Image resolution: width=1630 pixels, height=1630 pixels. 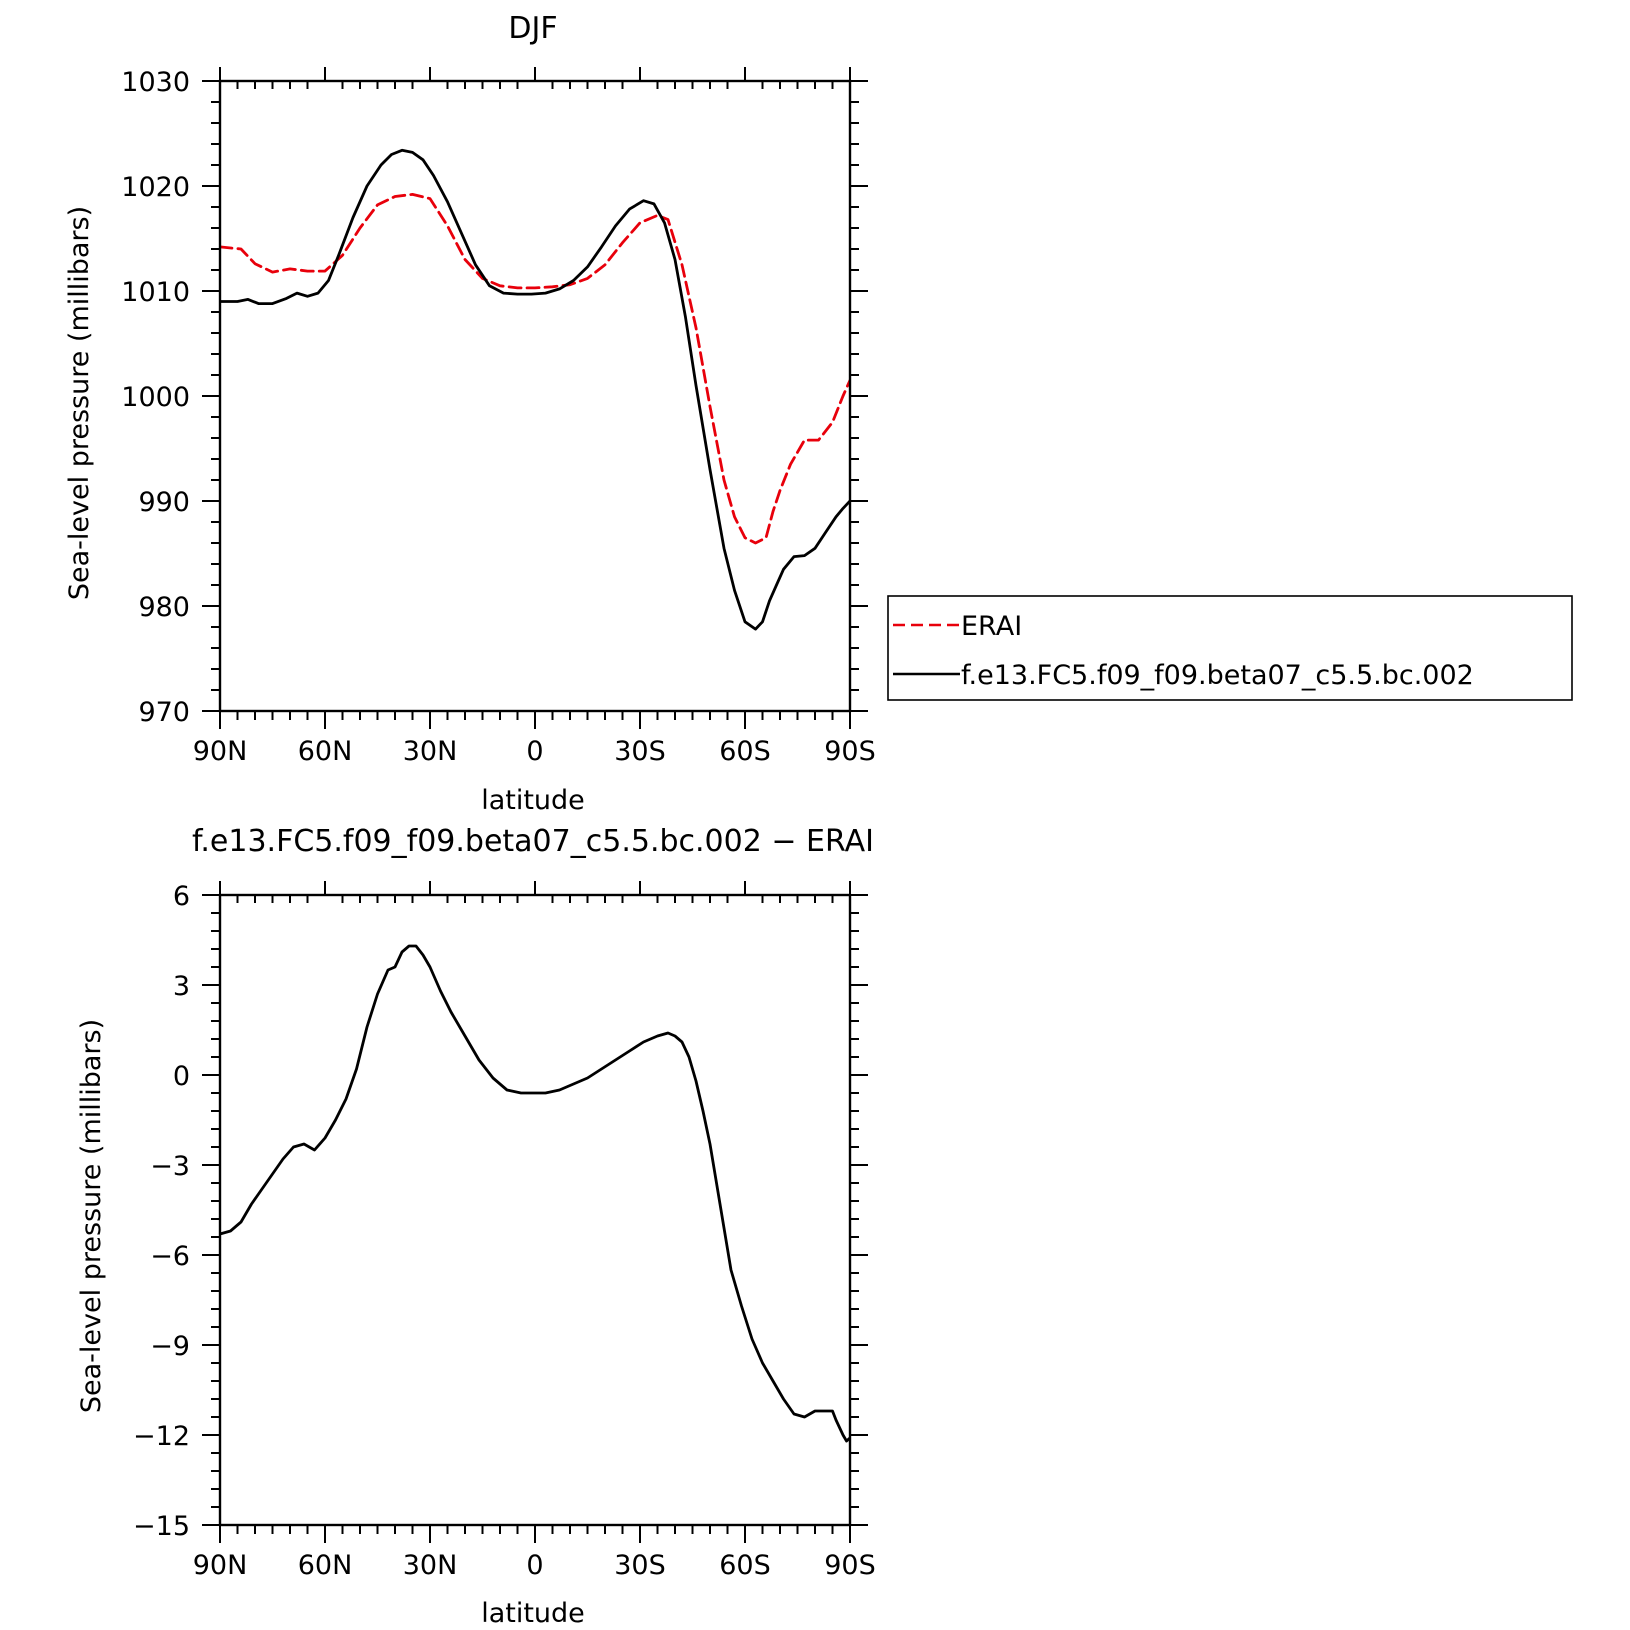 What do you see at coordinates (164, 502) in the screenshot?
I see `y-tick-label: 990` at bounding box center [164, 502].